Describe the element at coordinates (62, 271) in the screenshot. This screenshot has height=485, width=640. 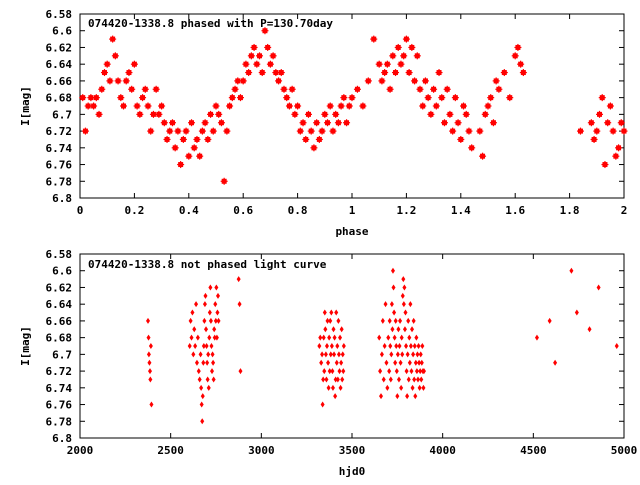
I see `unphased-plot-y-tick-label: 6.6` at that location.